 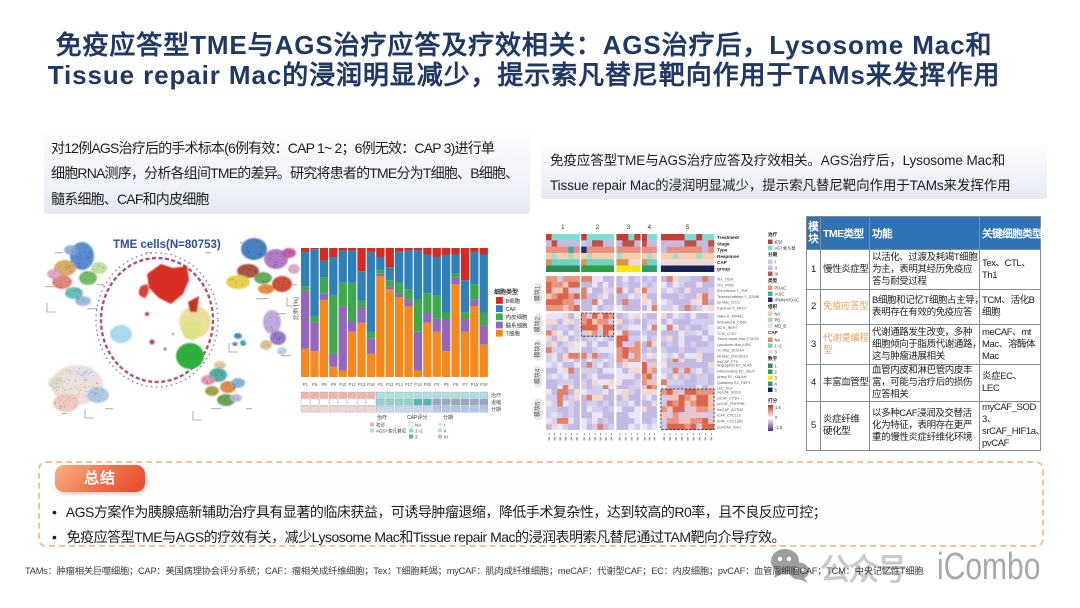 What do you see at coordinates (517, 325) in the screenshot?
I see `svg-text: 髓系细胞` at bounding box center [517, 325].